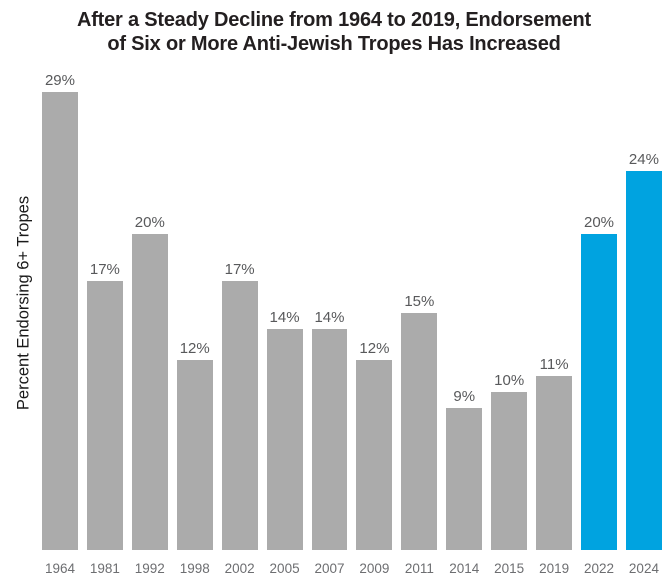 Image resolution: width=672 pixels, height=585 pixels. I want to click on bar-column-2007: 14%, so click(329, 429).